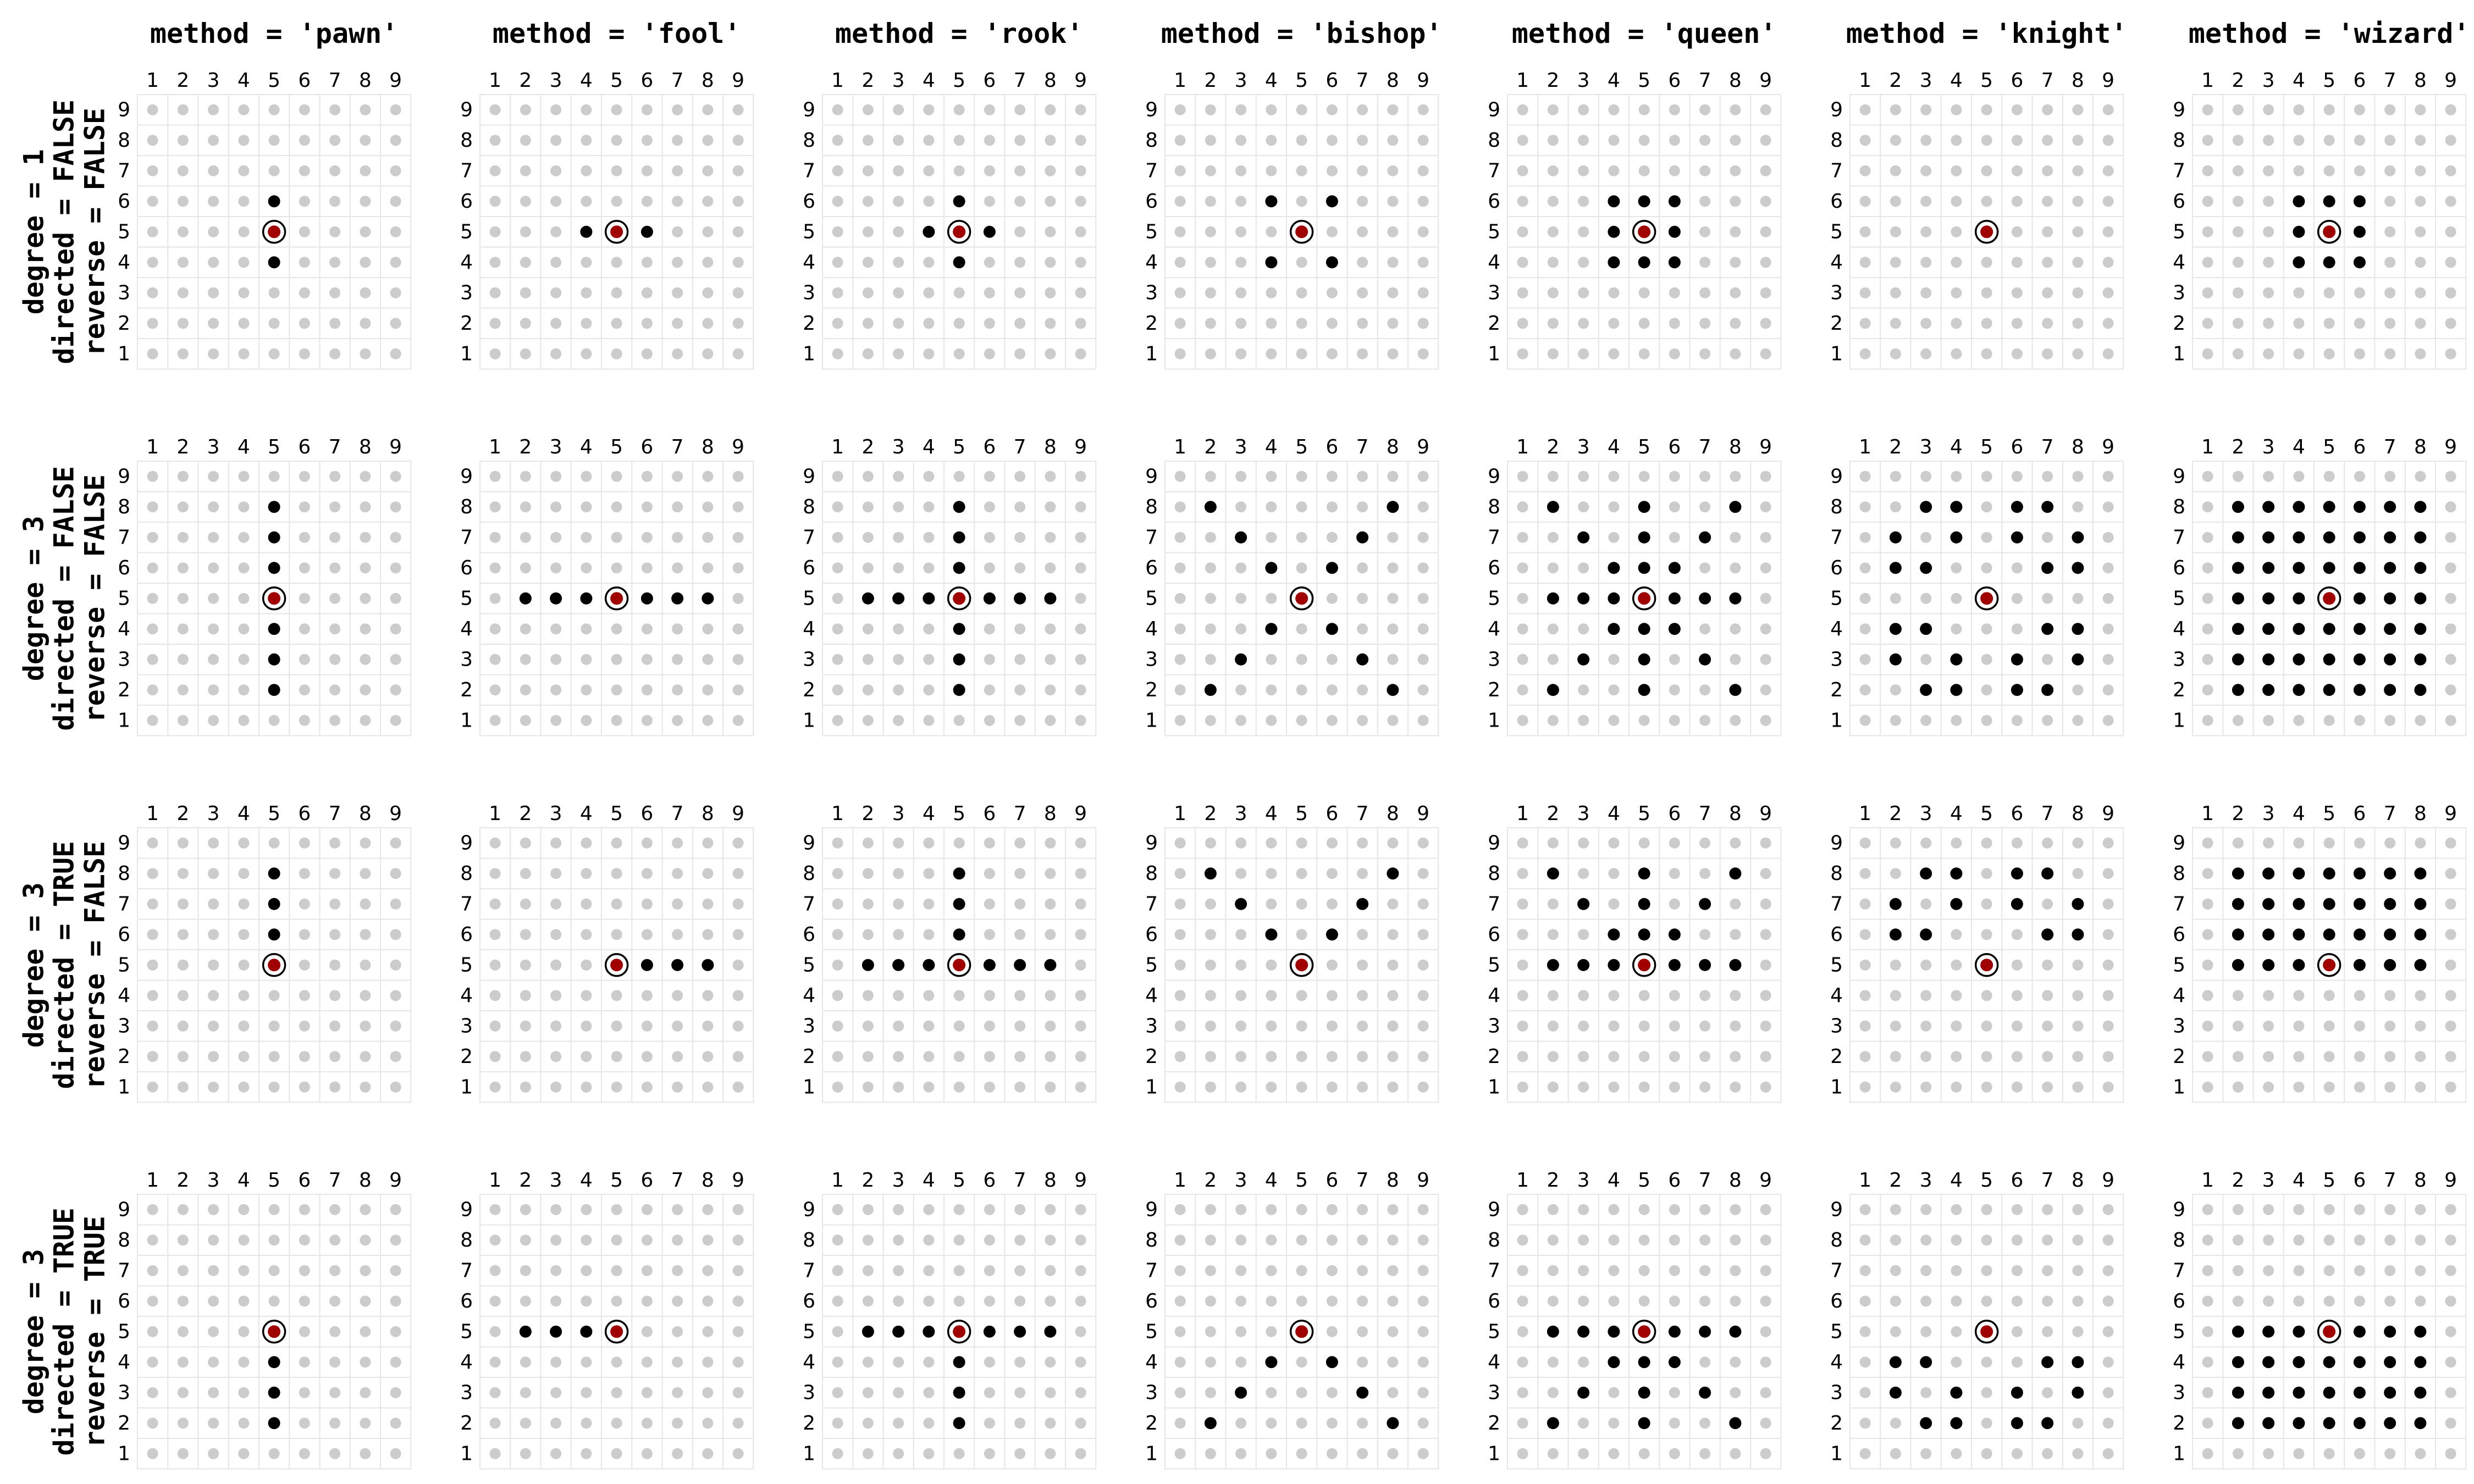 The width and height of the screenshot is (2474, 1484). Describe the element at coordinates (1423, 447) in the screenshot. I see `x-tick-label: 9` at that location.